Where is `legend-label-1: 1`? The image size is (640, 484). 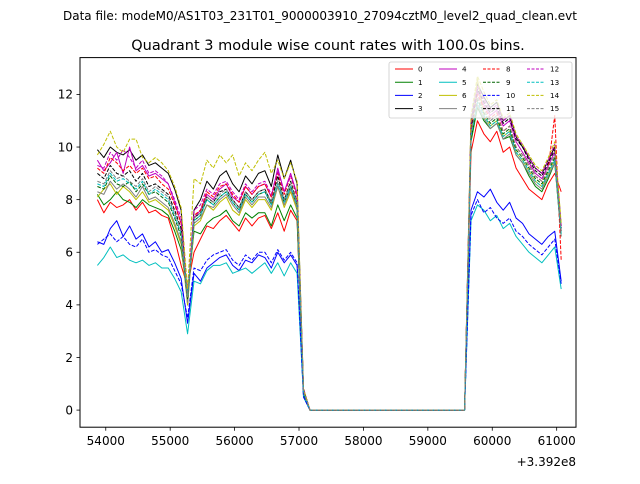
legend-label-1: 1 is located at coordinates (420, 82).